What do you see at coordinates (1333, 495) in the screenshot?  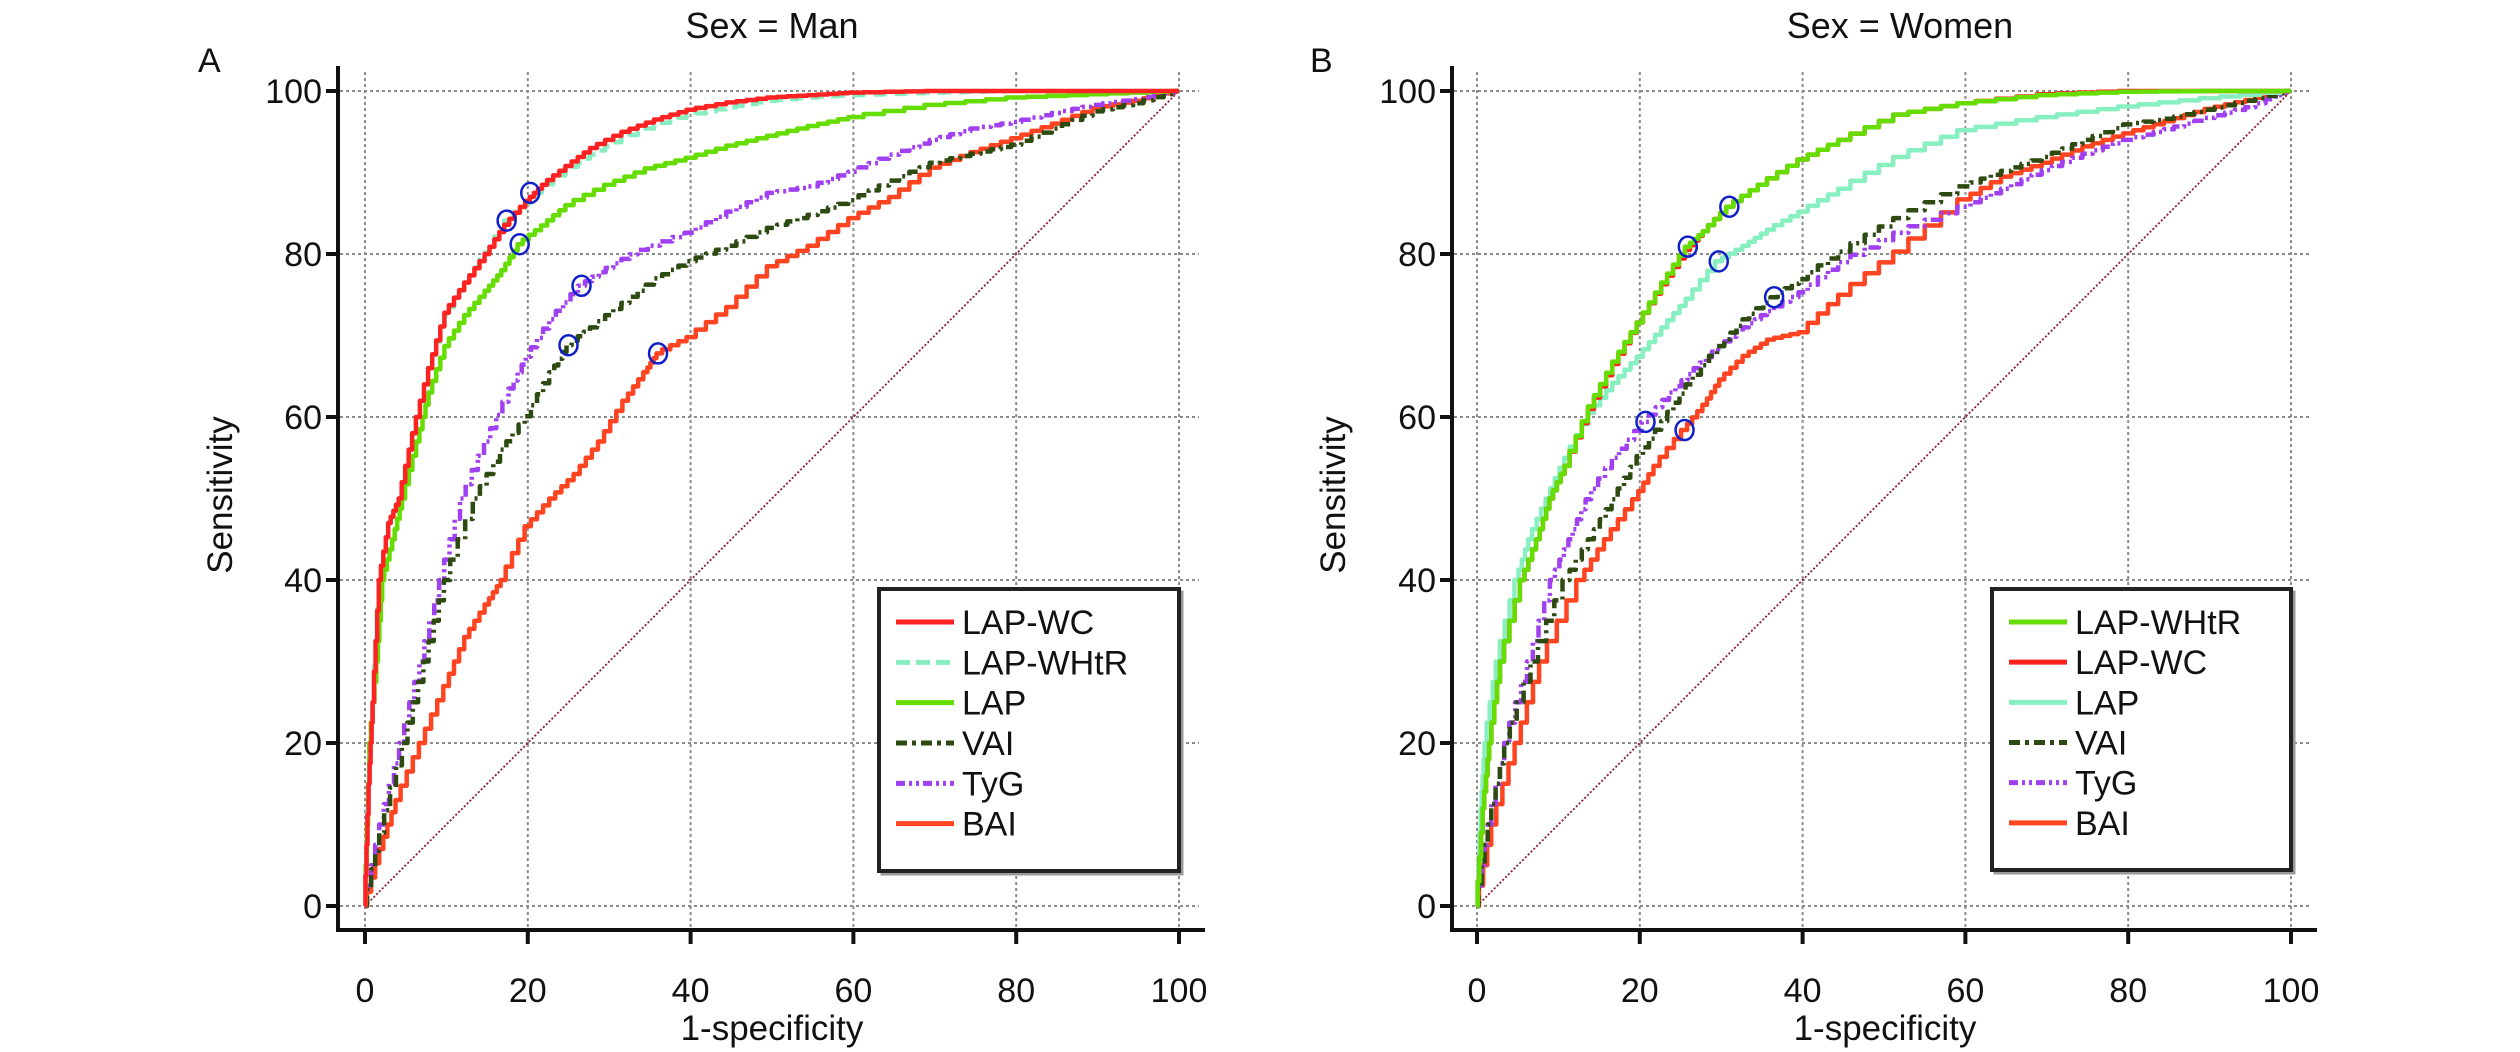 I see `panel-b-y-axis-label: Sensitivity` at bounding box center [1333, 495].